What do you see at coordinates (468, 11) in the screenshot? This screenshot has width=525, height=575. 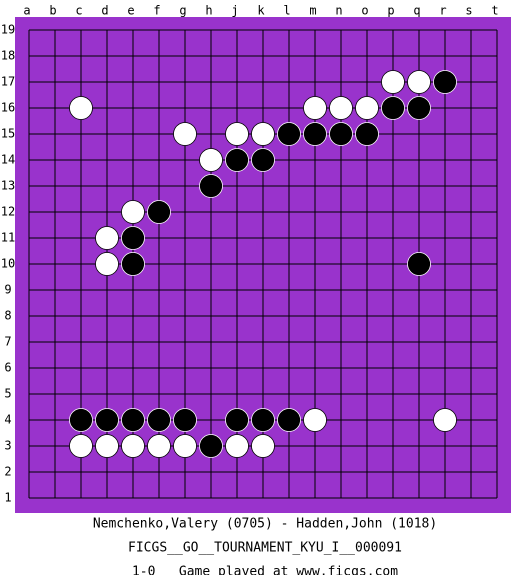 I see `column-label: s` at bounding box center [468, 11].